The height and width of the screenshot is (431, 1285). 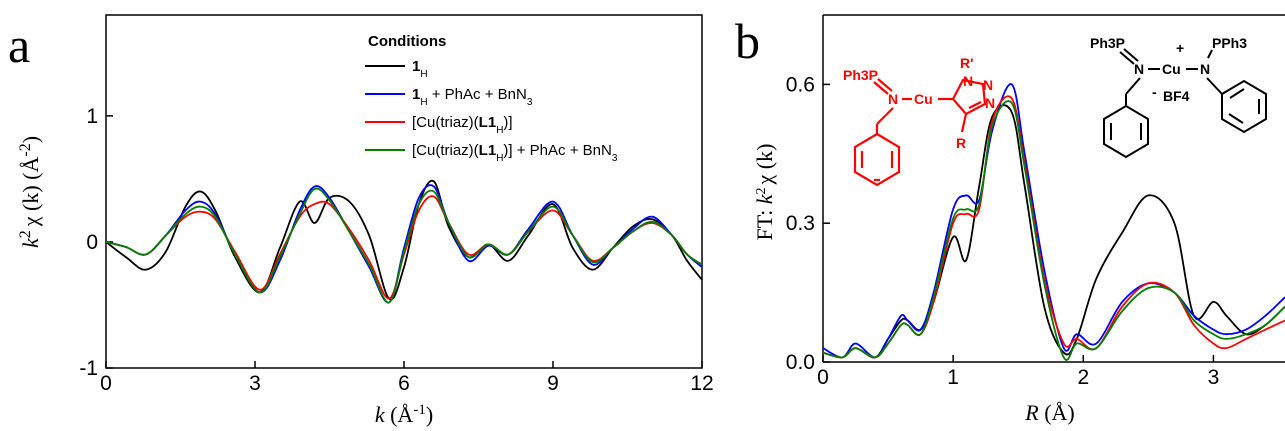 I want to click on struct-right-n1: N, so click(x=1139, y=69).